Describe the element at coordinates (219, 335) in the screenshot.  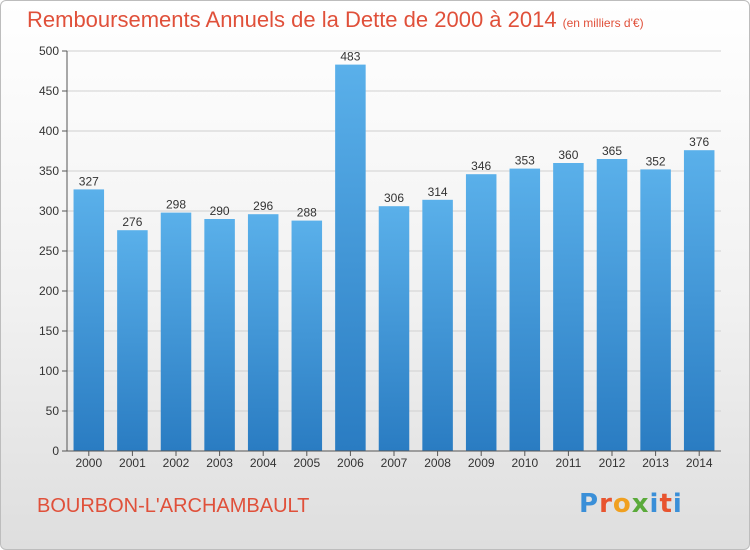
I see `bar-2003` at that location.